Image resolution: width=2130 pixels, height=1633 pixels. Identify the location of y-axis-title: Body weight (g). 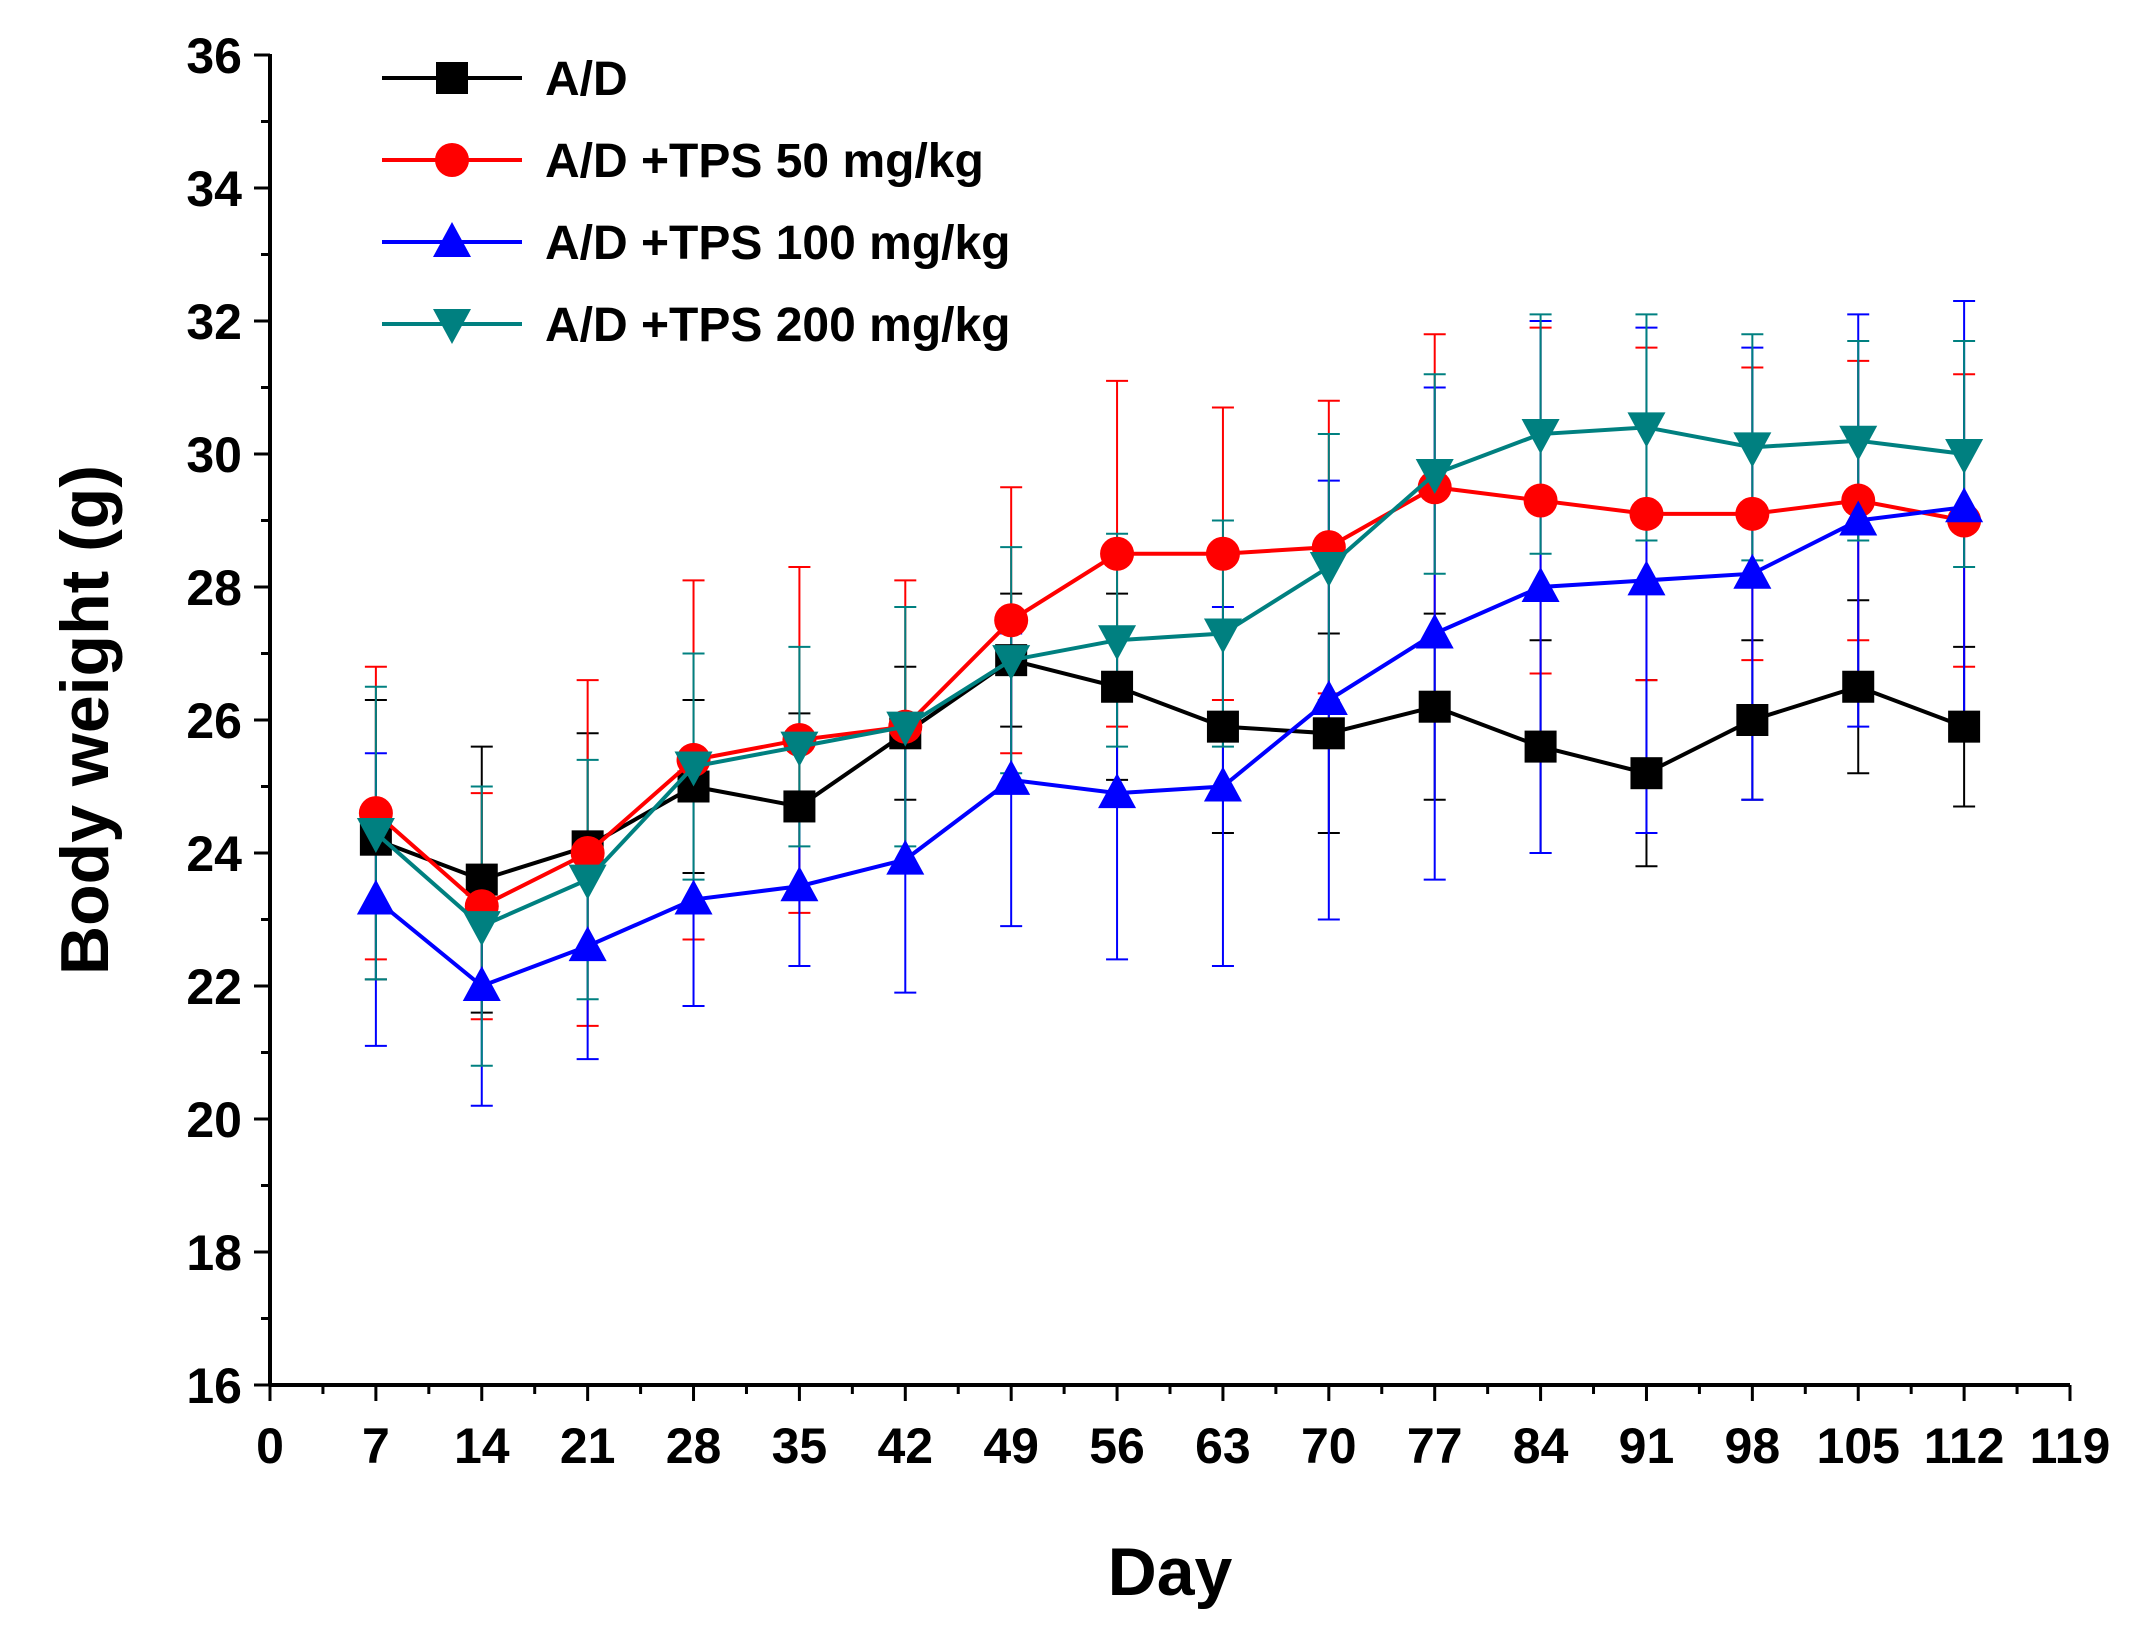
(85, 720).